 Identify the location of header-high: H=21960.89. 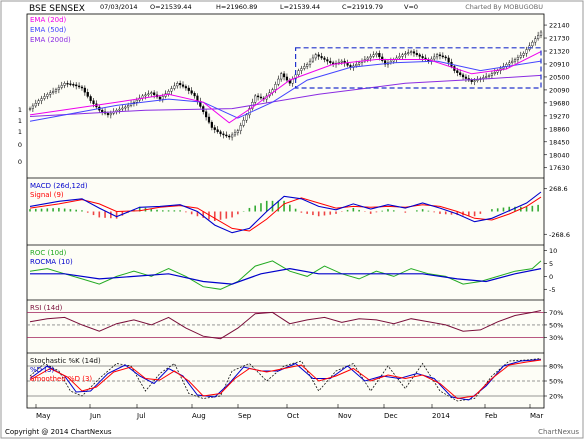
(236, 7).